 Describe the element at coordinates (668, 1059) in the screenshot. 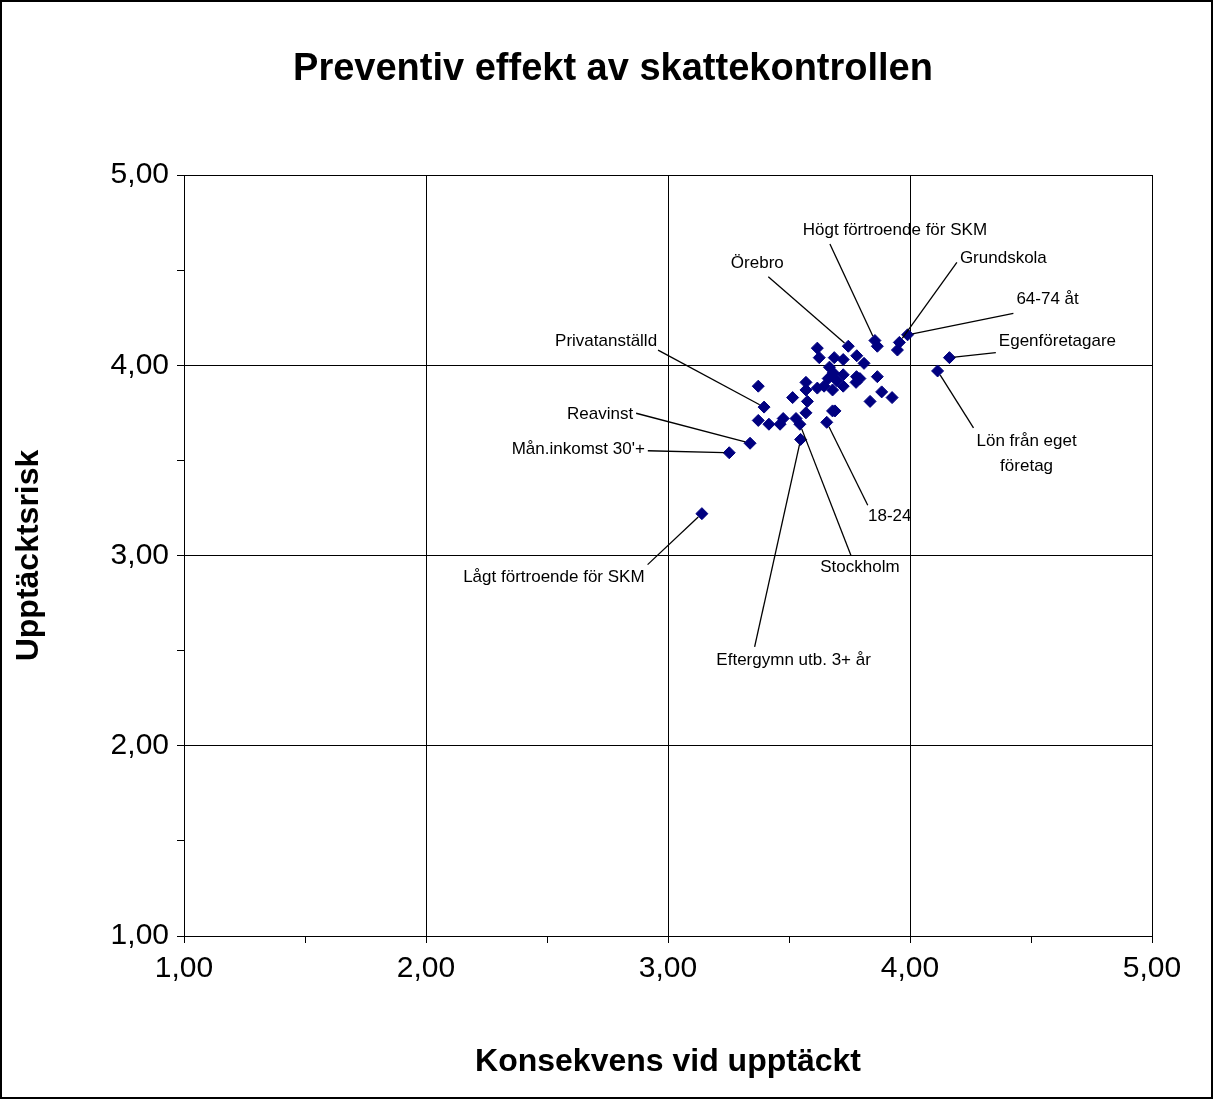

I see `x-axis-title: Konsekvens vid upptäckt` at that location.